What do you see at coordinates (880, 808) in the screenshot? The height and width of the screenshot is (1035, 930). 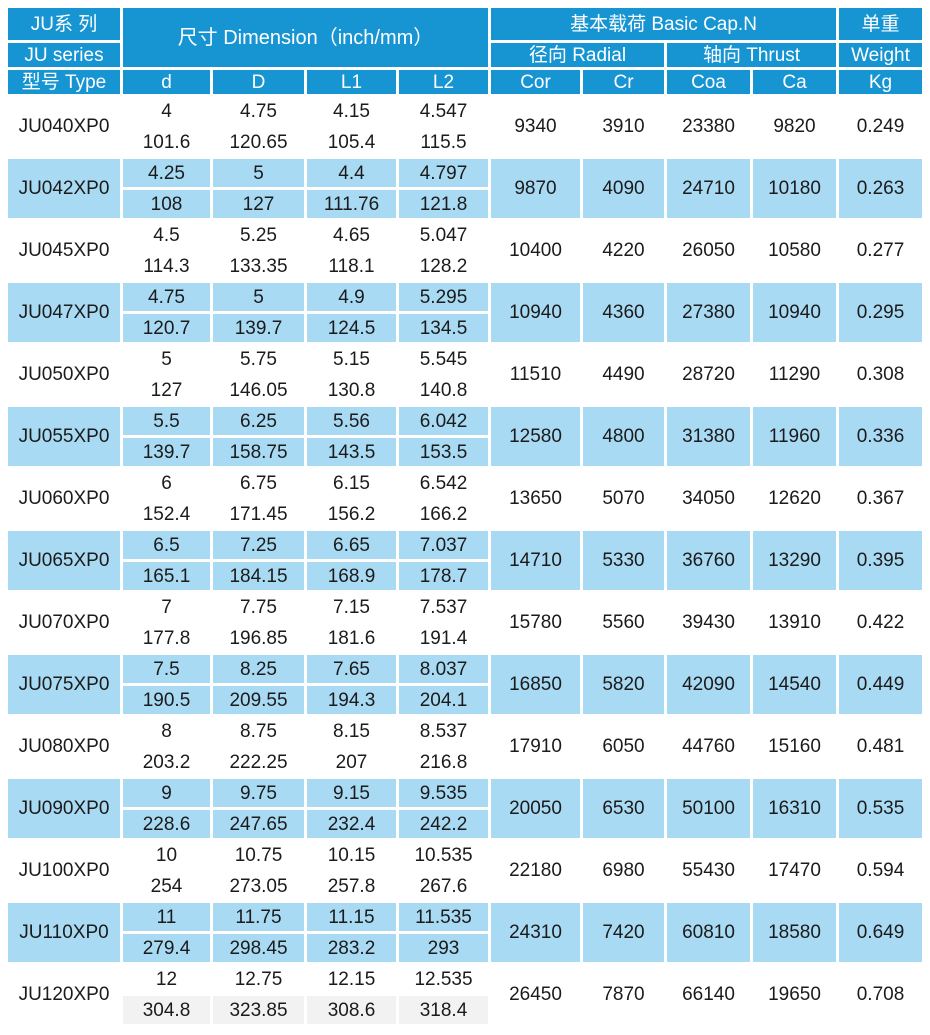 I see `weight-cell: 0.535` at bounding box center [880, 808].